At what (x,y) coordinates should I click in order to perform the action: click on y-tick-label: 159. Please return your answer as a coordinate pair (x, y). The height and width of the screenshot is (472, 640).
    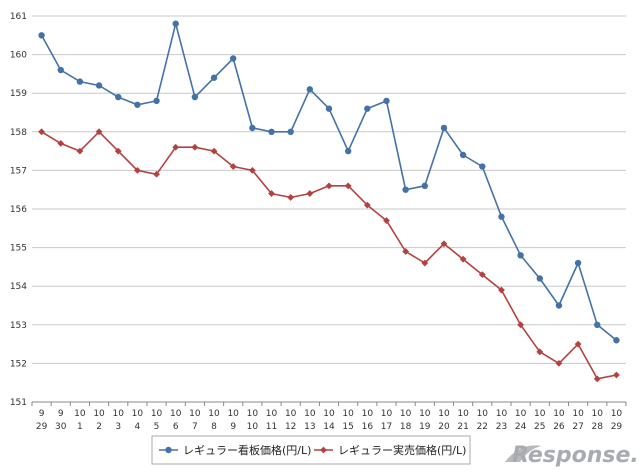
    Looking at the image, I should click on (18, 94).